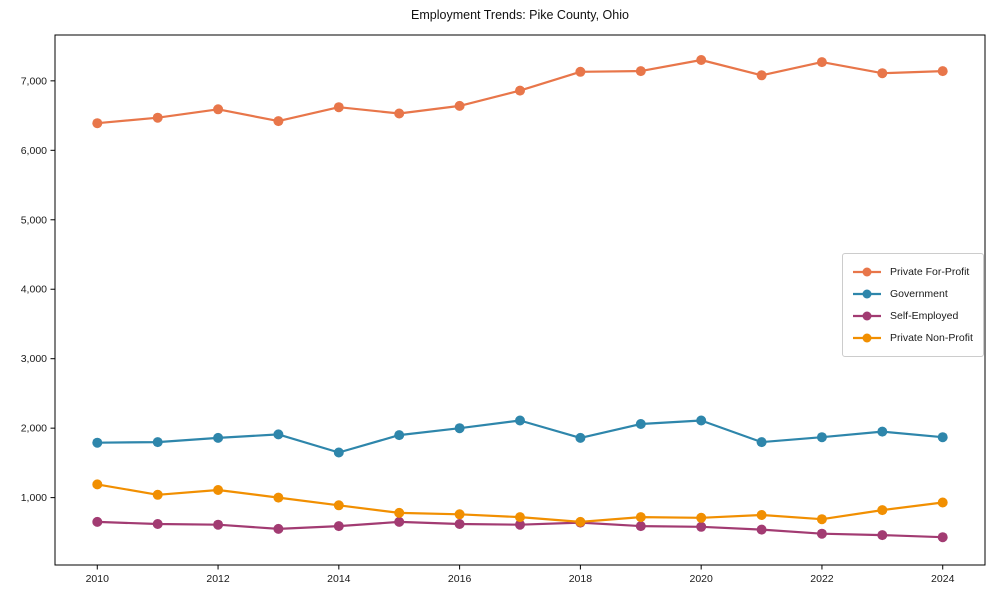 Image resolution: width=1000 pixels, height=600 pixels. Describe the element at coordinates (97, 123) in the screenshot. I see `data-point-private-for-profit-2010` at that location.